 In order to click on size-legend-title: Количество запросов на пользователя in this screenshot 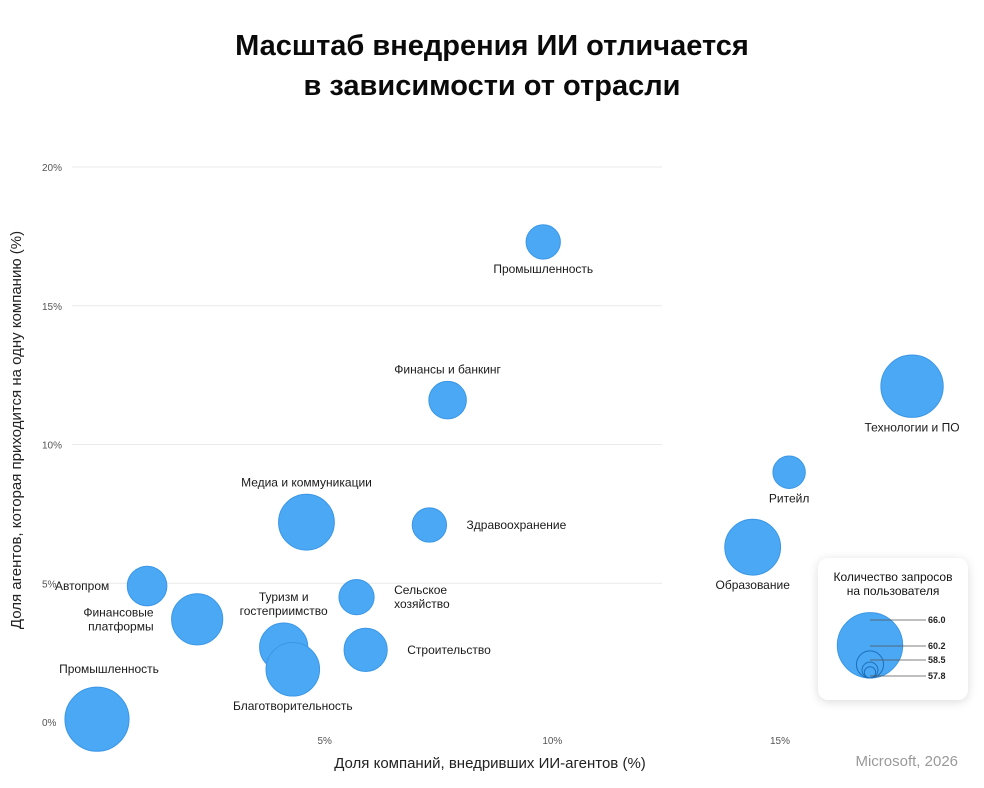, I will do `click(893, 584)`.